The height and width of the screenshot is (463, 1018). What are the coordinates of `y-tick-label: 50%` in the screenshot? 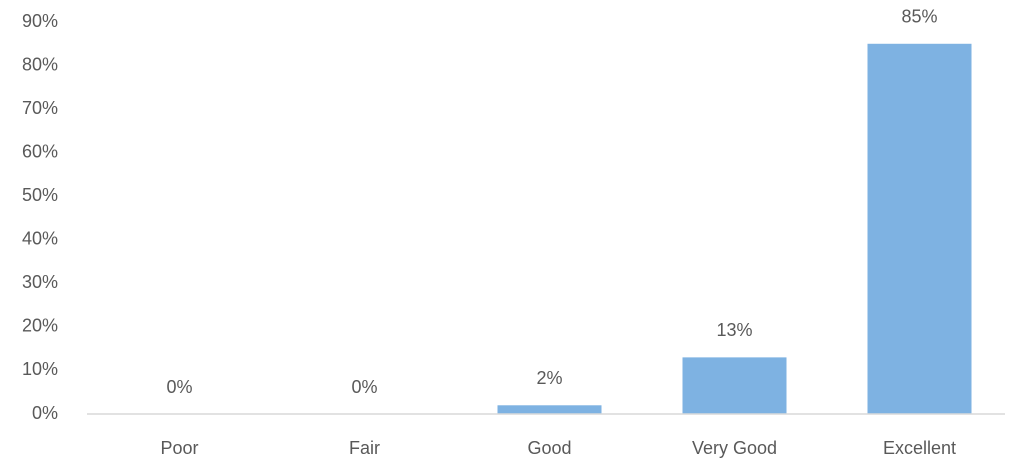 It's located at (40, 195).